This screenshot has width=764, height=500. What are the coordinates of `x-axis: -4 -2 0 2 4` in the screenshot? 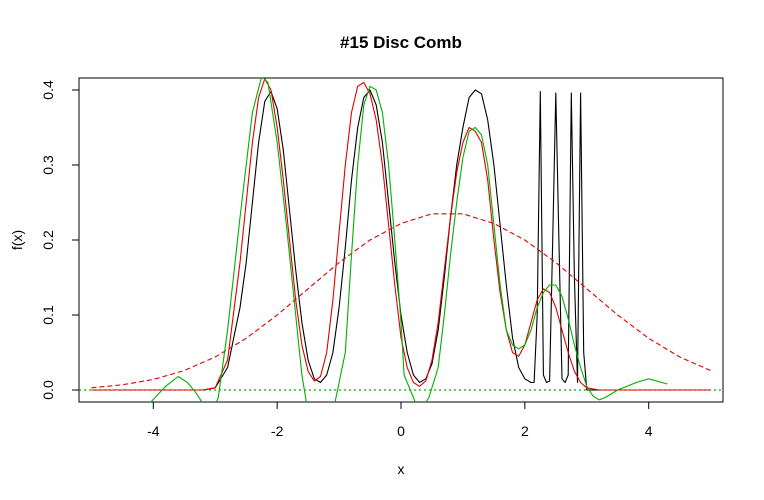 It's located at (400, 420).